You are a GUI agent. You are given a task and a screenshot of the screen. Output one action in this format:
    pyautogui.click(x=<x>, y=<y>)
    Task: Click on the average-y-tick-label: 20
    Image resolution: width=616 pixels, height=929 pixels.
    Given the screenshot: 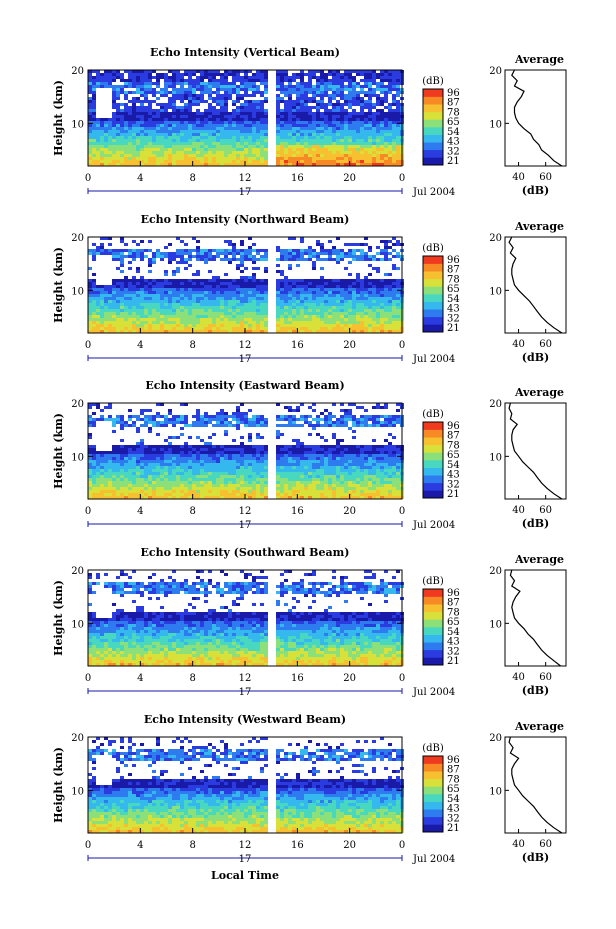 What is the action you would take?
    pyautogui.click(x=495, y=238)
    